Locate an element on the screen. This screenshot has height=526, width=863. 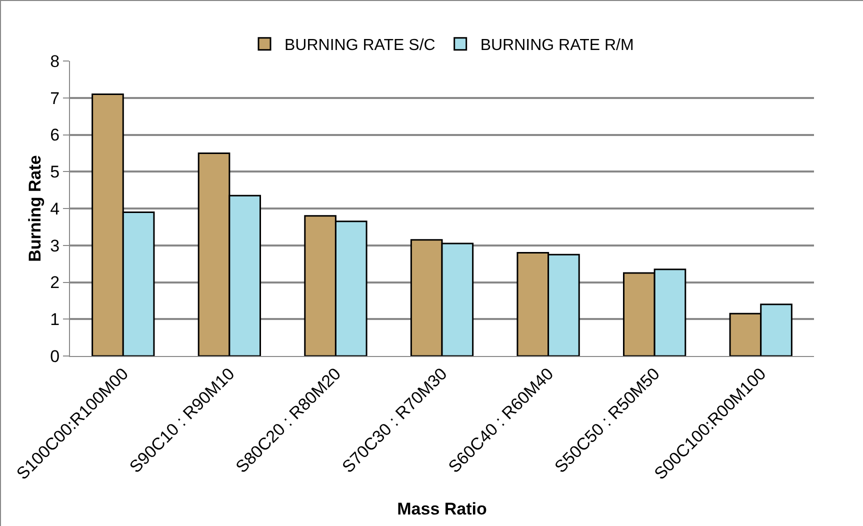
y-tick-label: 4 is located at coordinates (55, 208).